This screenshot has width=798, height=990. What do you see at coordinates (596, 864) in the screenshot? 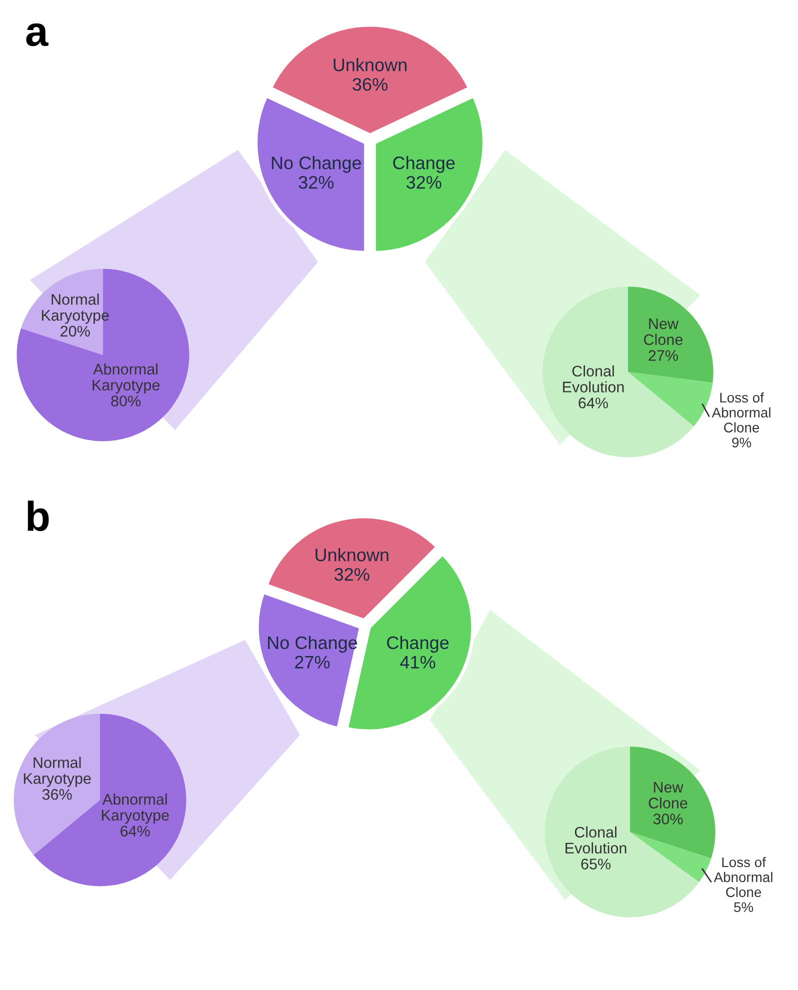
I see `data-label: 65%` at bounding box center [596, 864].